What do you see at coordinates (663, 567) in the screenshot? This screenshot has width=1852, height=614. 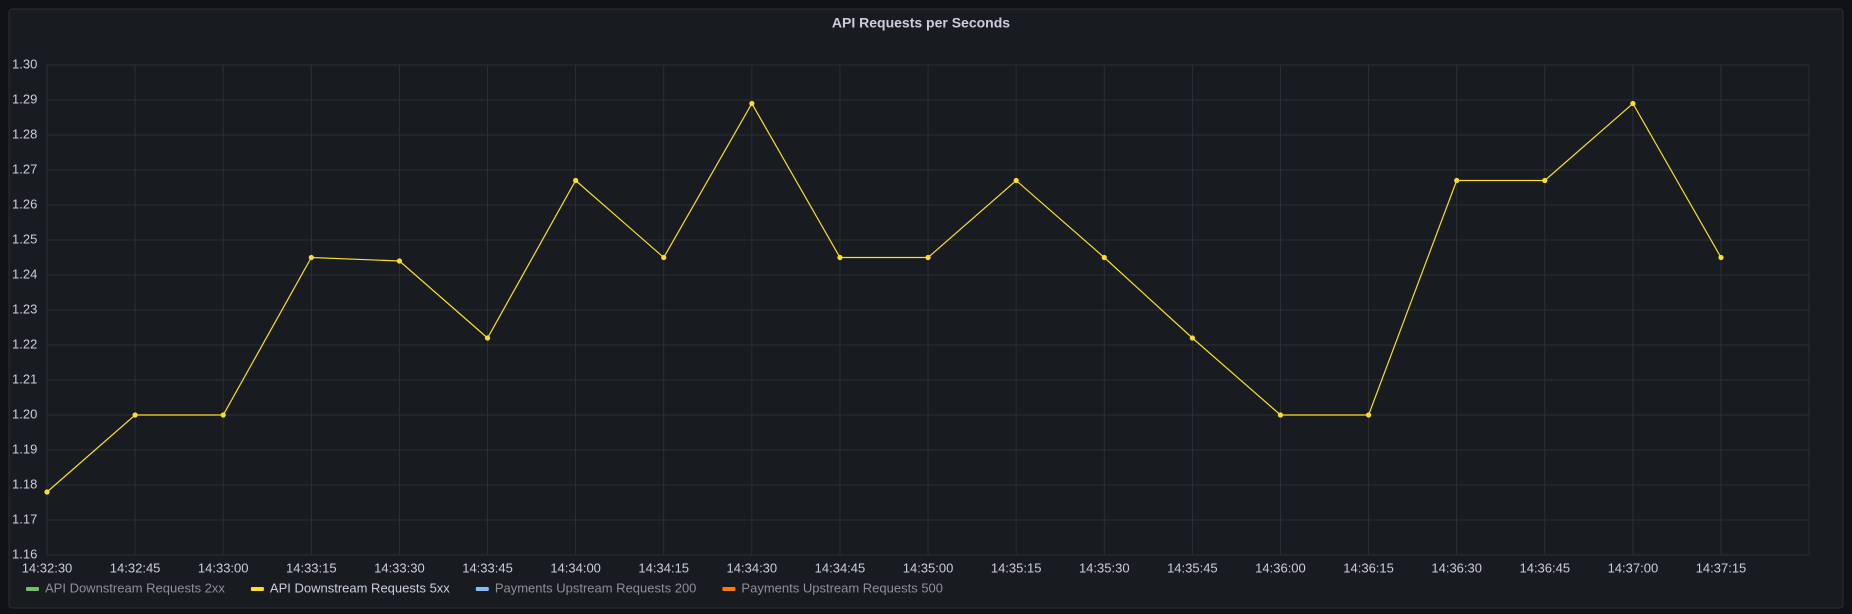 I see `x-tick-label: 14:34:15` at bounding box center [663, 567].